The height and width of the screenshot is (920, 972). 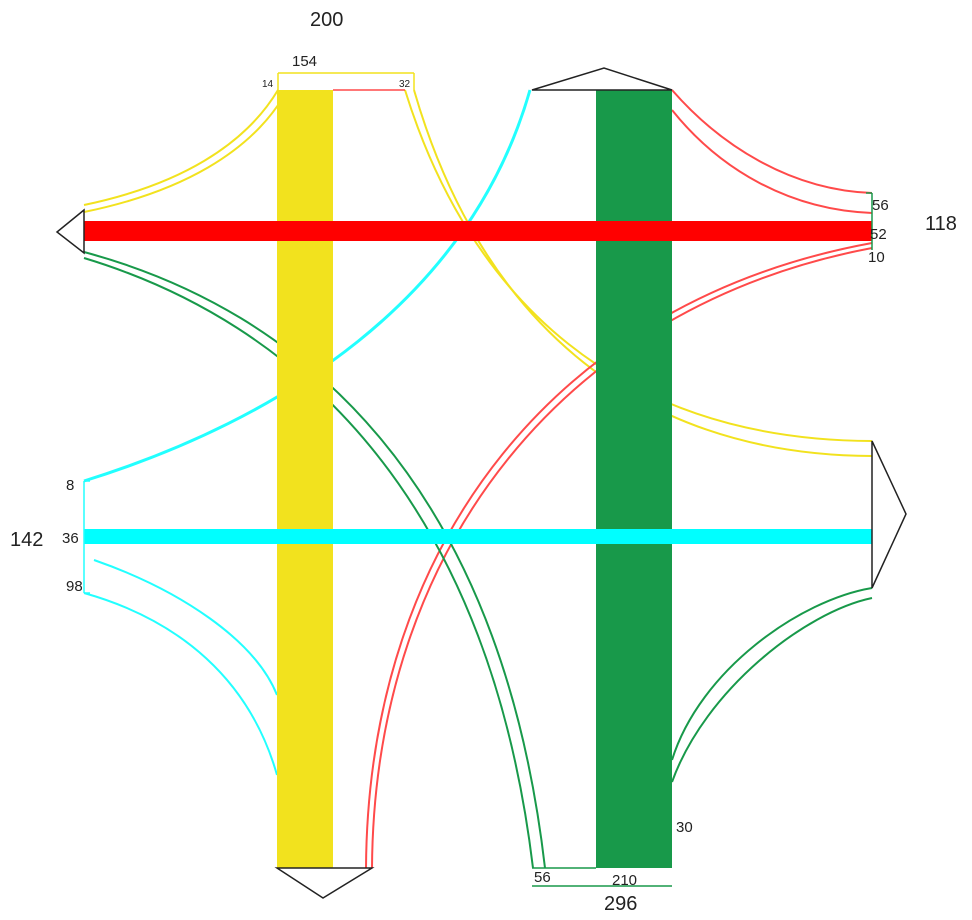 What do you see at coordinates (889, 514) in the screenshot?
I see `arrow-east-icon` at bounding box center [889, 514].